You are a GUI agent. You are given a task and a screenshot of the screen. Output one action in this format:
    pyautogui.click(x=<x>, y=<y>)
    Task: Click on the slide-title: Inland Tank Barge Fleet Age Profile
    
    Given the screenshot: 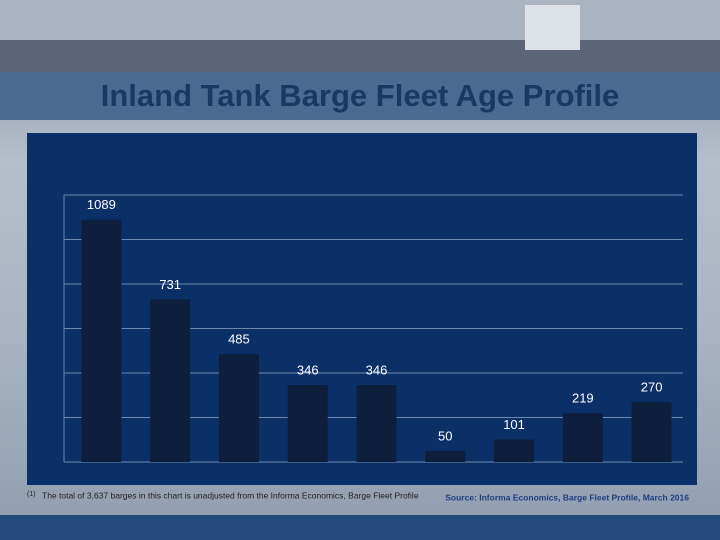 What is the action you would take?
    pyautogui.click(x=360, y=95)
    